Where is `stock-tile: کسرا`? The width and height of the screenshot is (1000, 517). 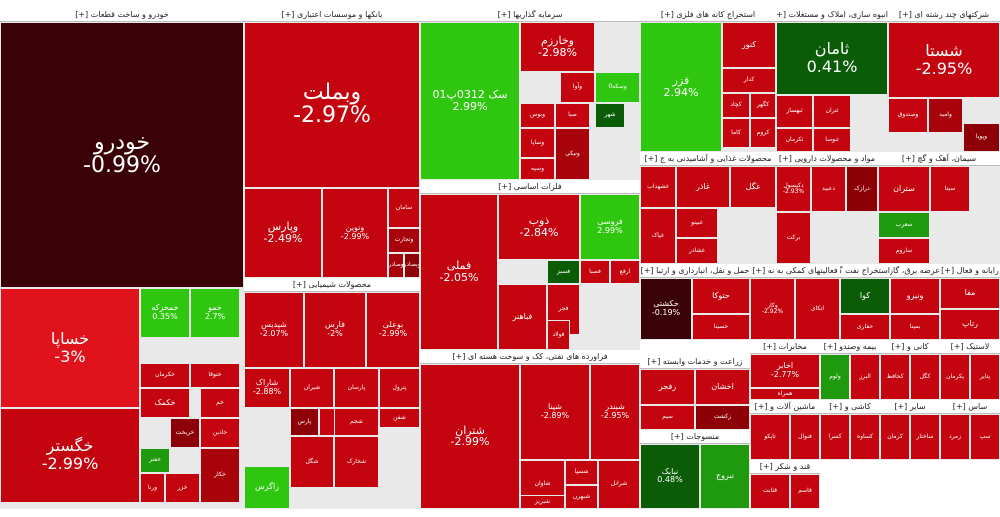
stock-tile: کسرا is located at coordinates (835, 437).